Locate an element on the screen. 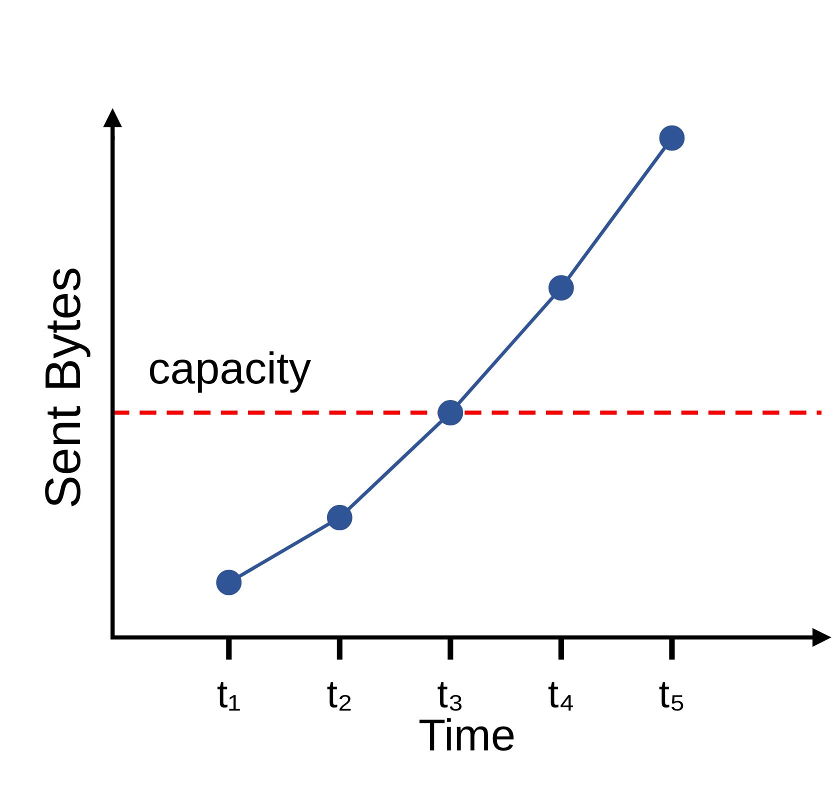 The width and height of the screenshot is (834, 812). x-tick-label: t₂ is located at coordinates (339, 696).